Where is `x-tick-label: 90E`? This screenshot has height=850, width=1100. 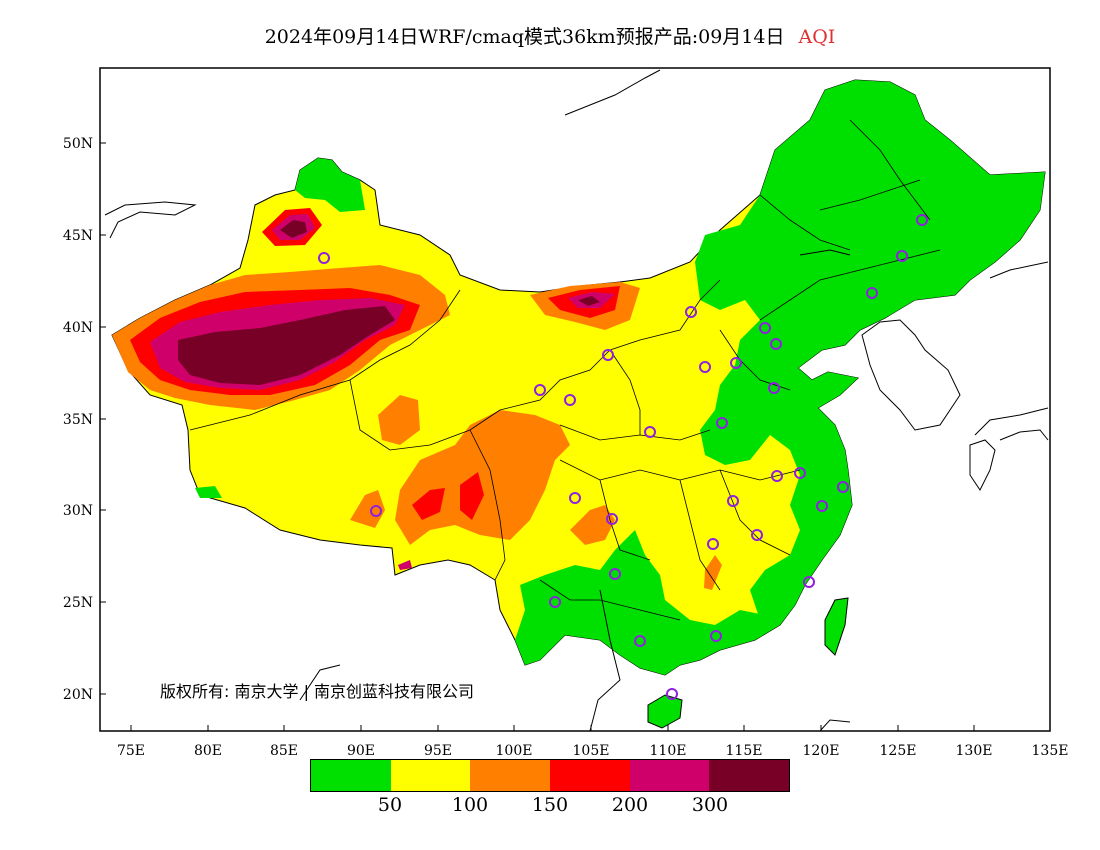 x-tick-label: 90E is located at coordinates (361, 751).